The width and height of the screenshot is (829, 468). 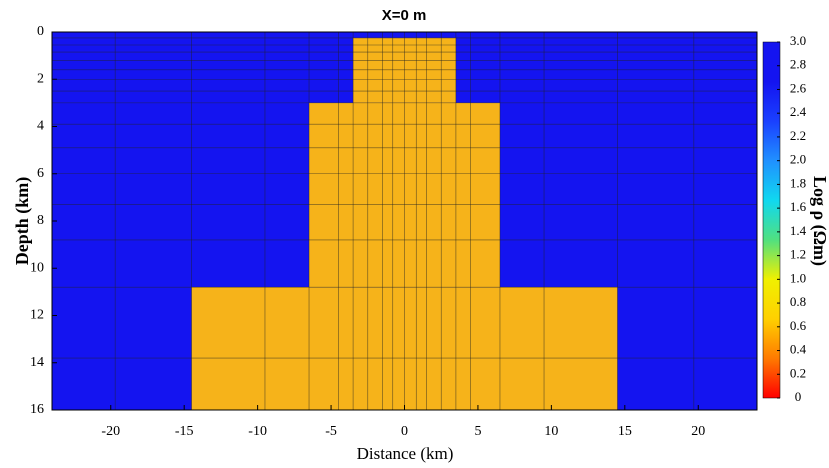 I want to click on colorbar-tick-label: 2.0, so click(x=798, y=159).